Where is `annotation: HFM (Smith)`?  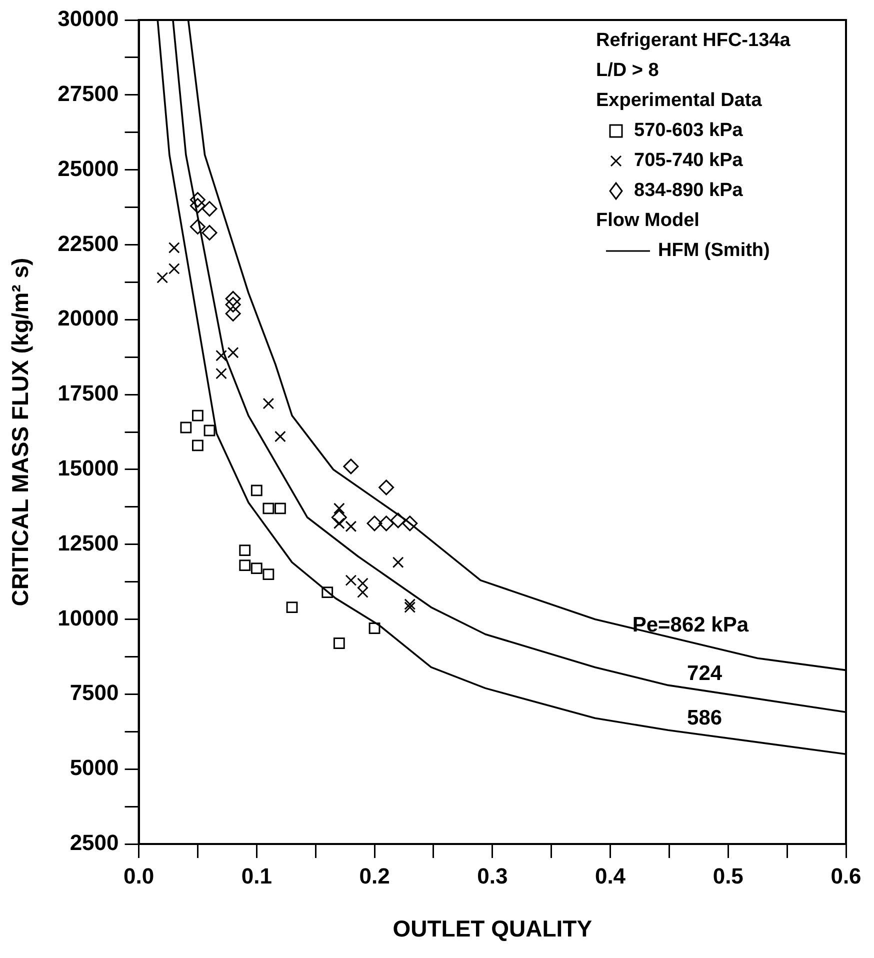 annotation: HFM (Smith) is located at coordinates (714, 251).